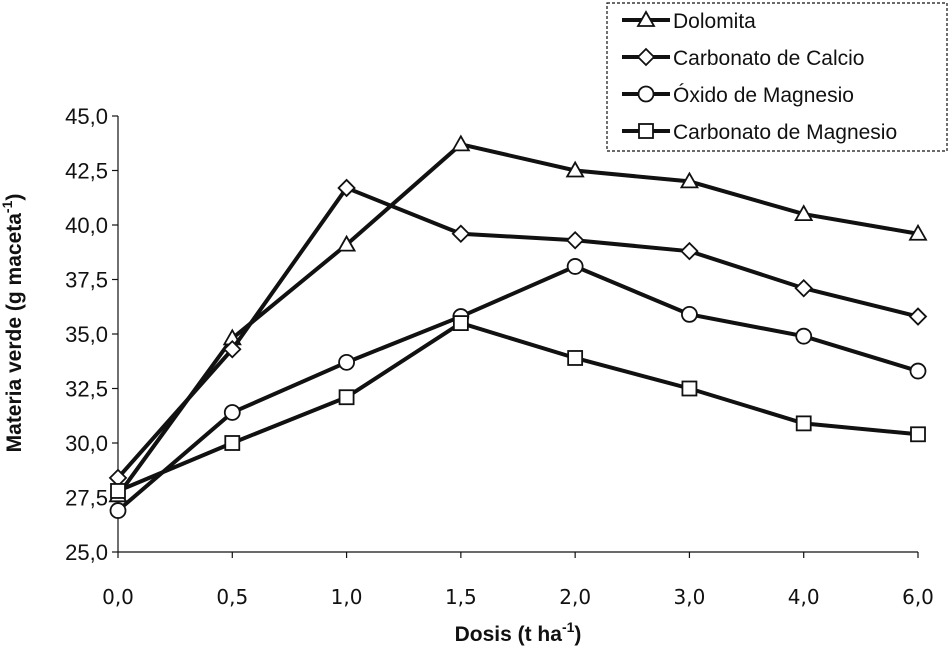 Image resolution: width=950 pixels, height=656 pixels. What do you see at coordinates (690, 597) in the screenshot?
I see `x-tick-label: 3,0` at bounding box center [690, 597].